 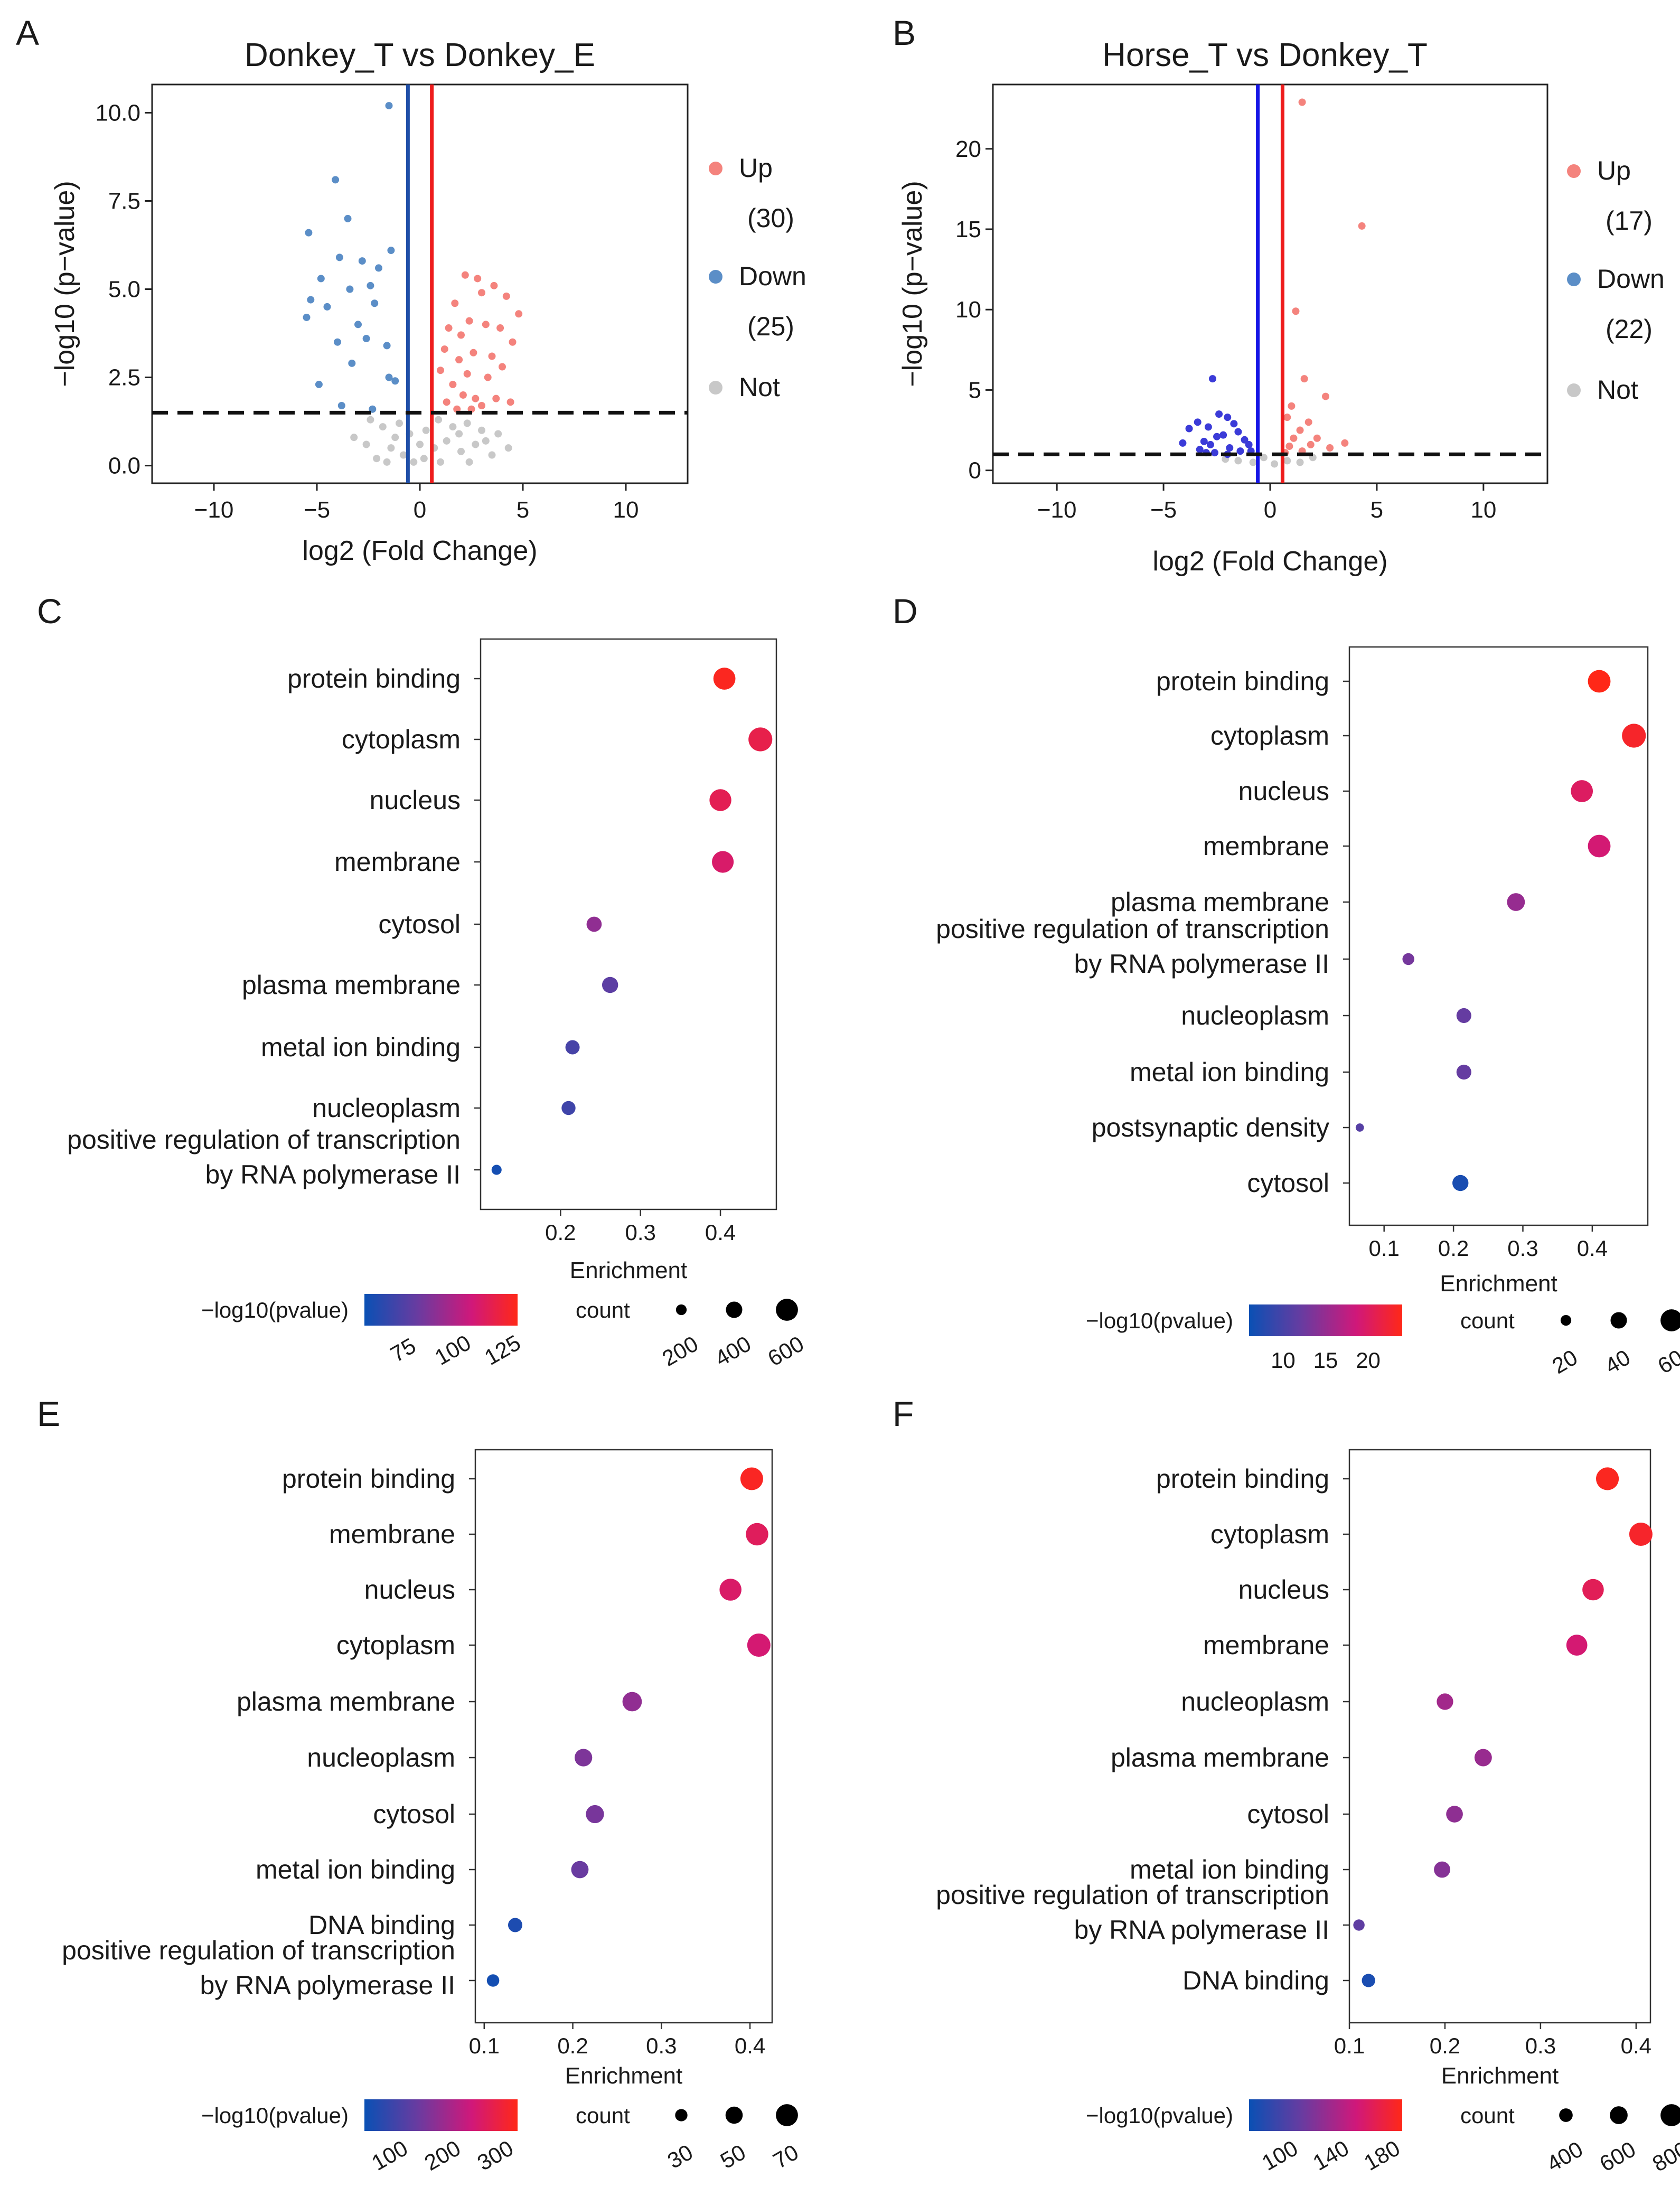 I want to click on legend-dot-not, so click(x=1574, y=390).